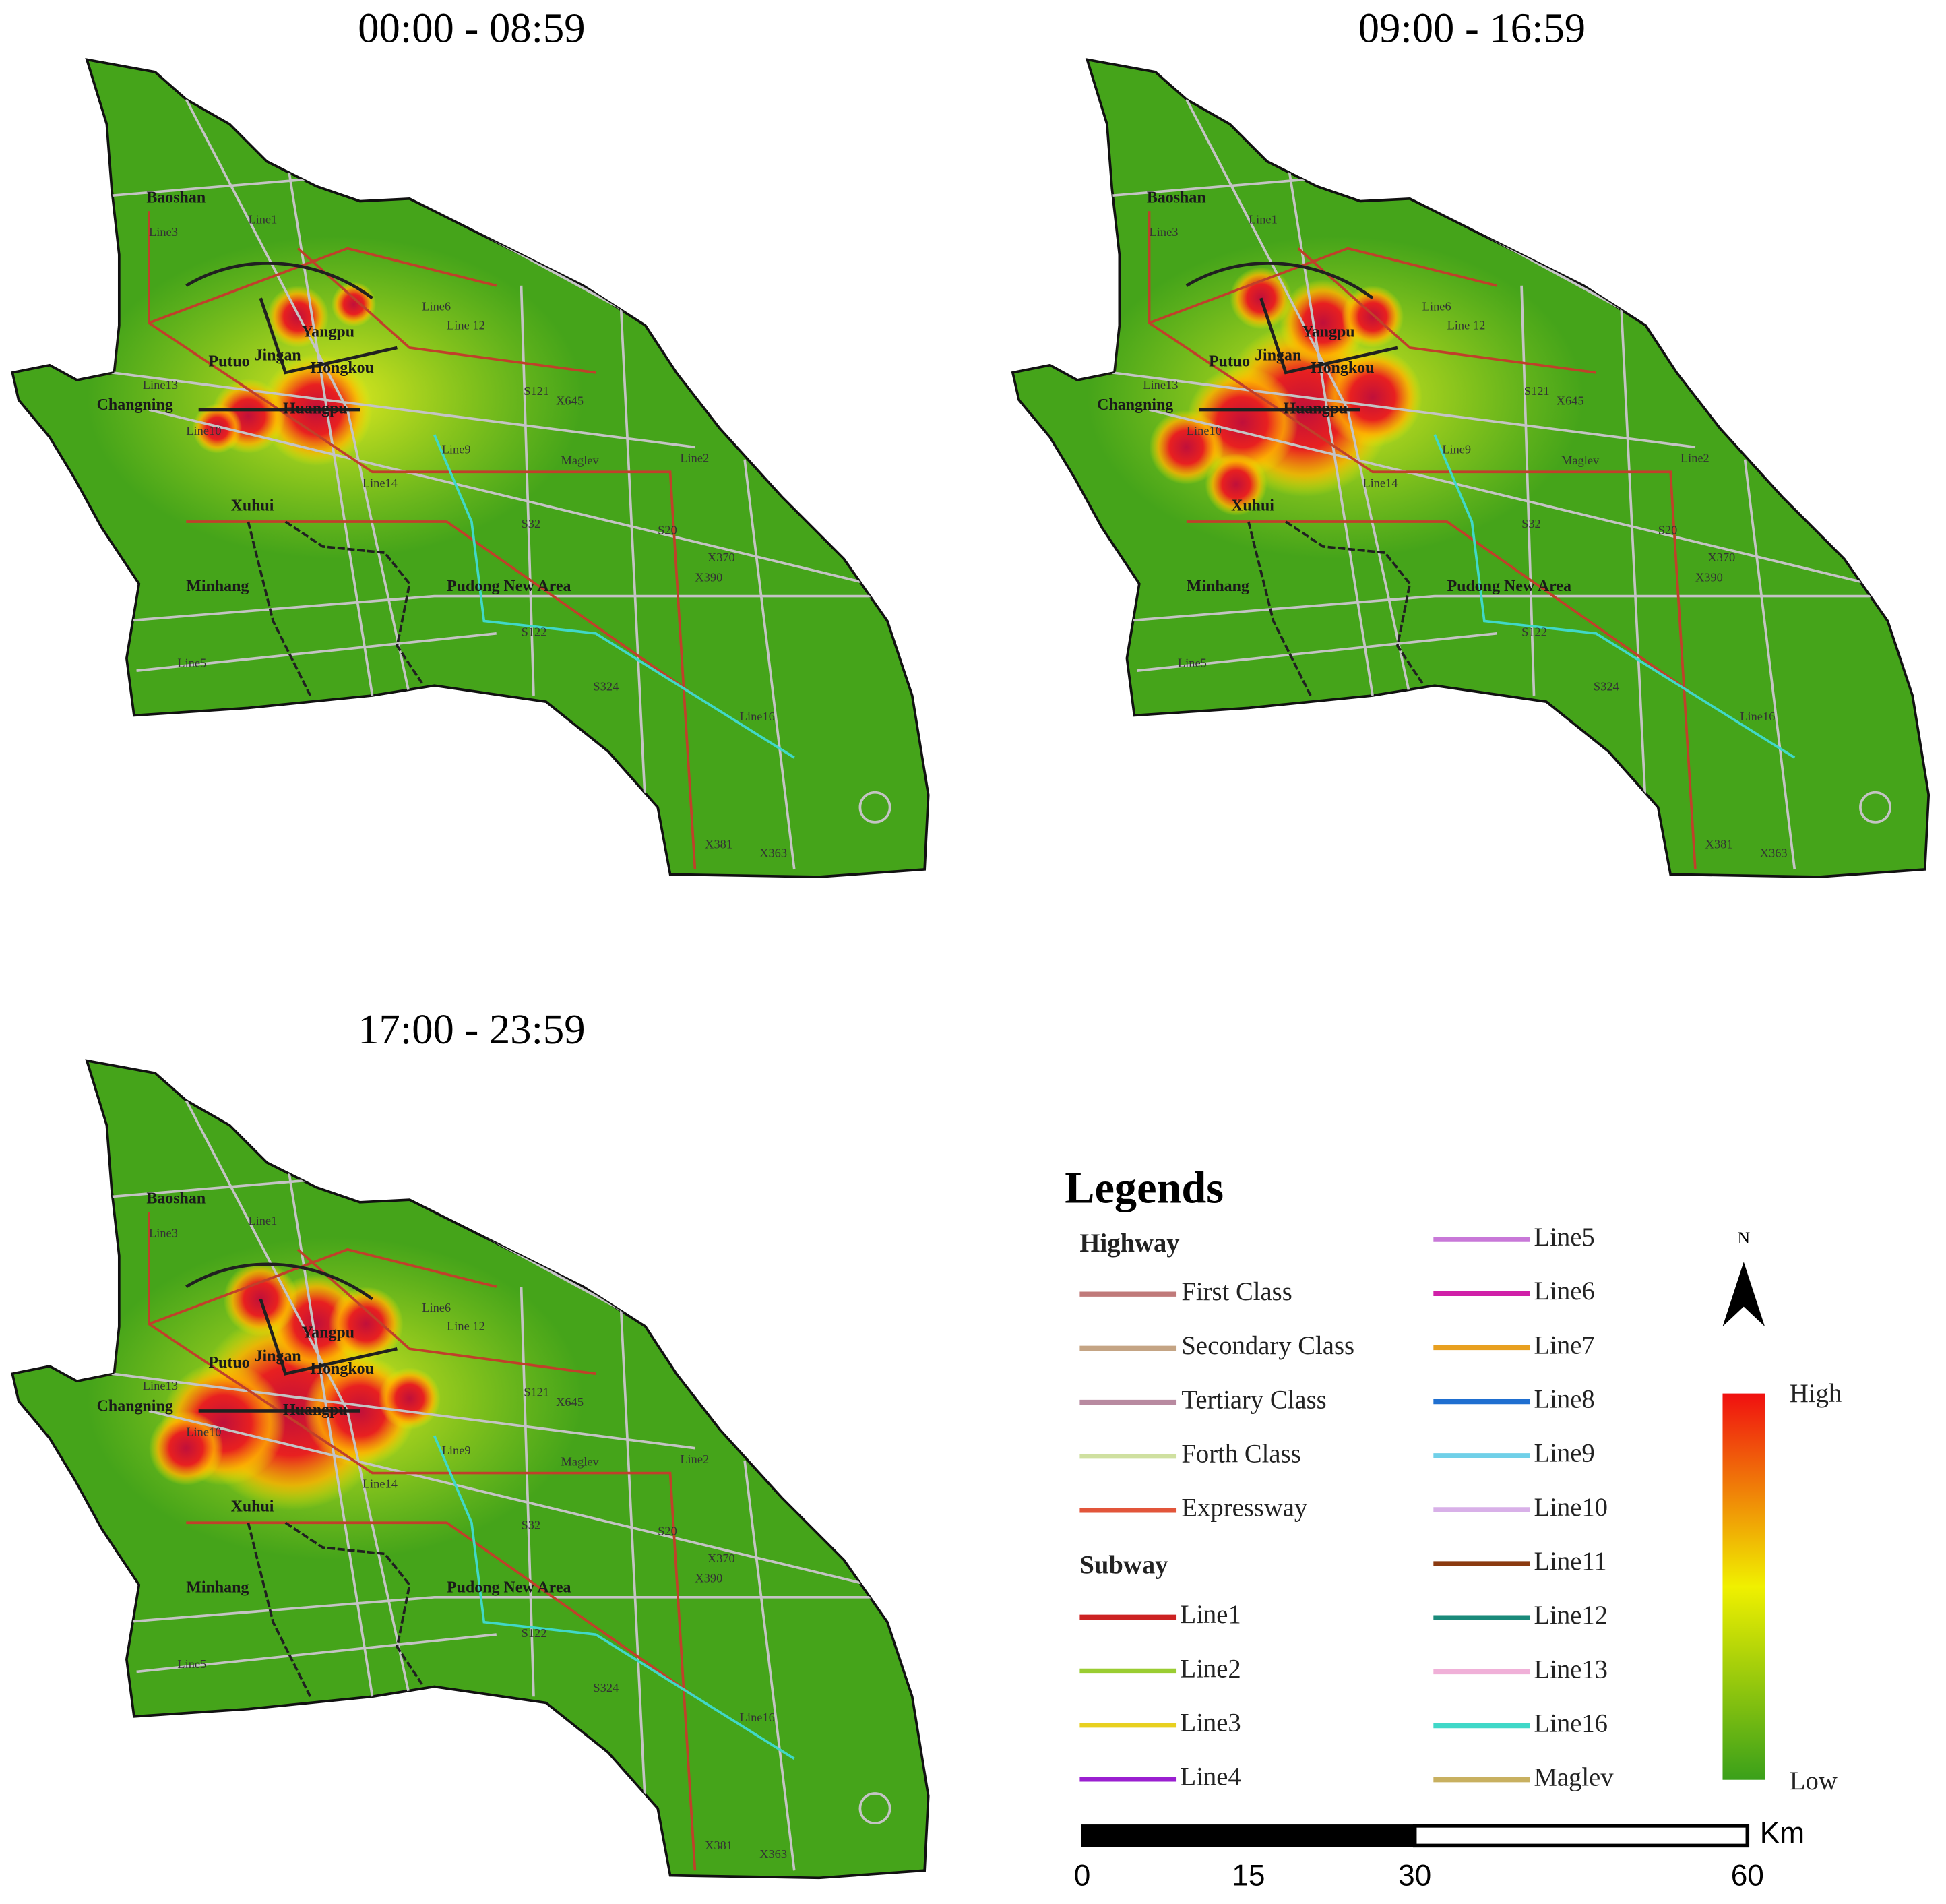 This screenshot has height=1904, width=1946. I want to click on legend-title: Legends, so click(1144, 1187).